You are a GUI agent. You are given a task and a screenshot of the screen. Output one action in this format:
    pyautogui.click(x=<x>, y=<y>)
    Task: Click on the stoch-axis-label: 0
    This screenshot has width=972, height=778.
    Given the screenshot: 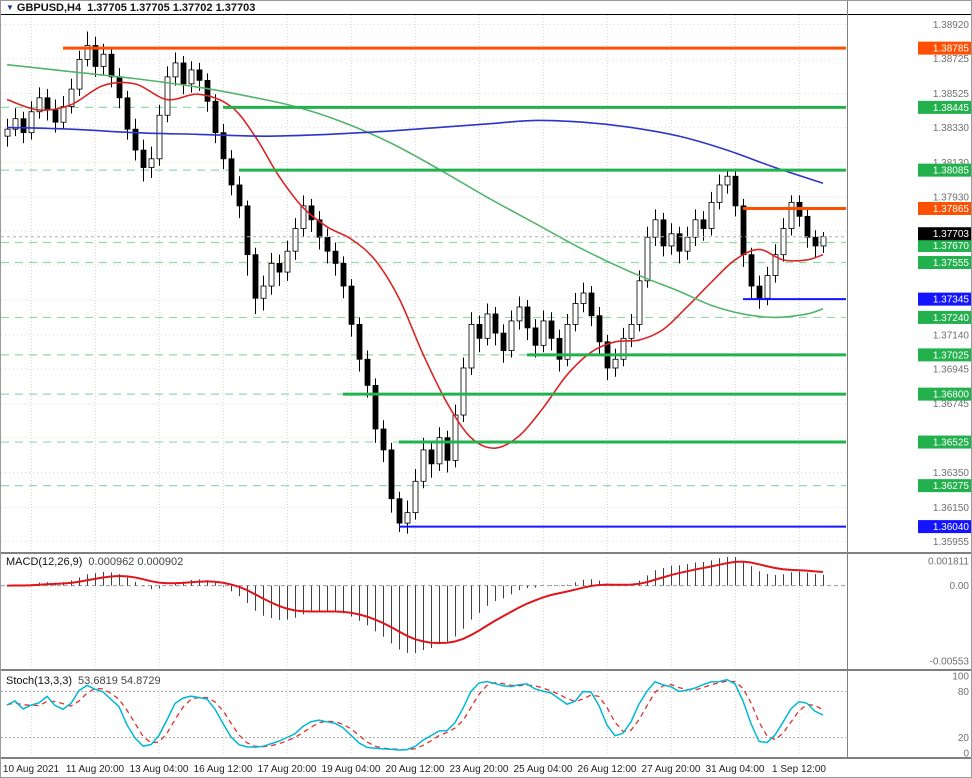 What is the action you would take?
    pyautogui.click(x=966, y=754)
    